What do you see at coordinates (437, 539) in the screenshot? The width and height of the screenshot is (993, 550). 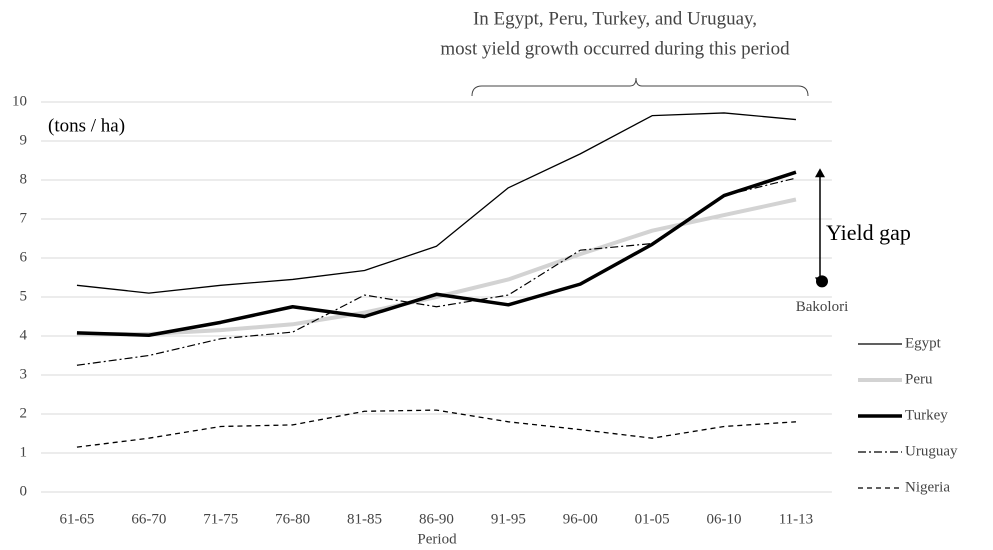 I see `x-axis-label: Period` at bounding box center [437, 539].